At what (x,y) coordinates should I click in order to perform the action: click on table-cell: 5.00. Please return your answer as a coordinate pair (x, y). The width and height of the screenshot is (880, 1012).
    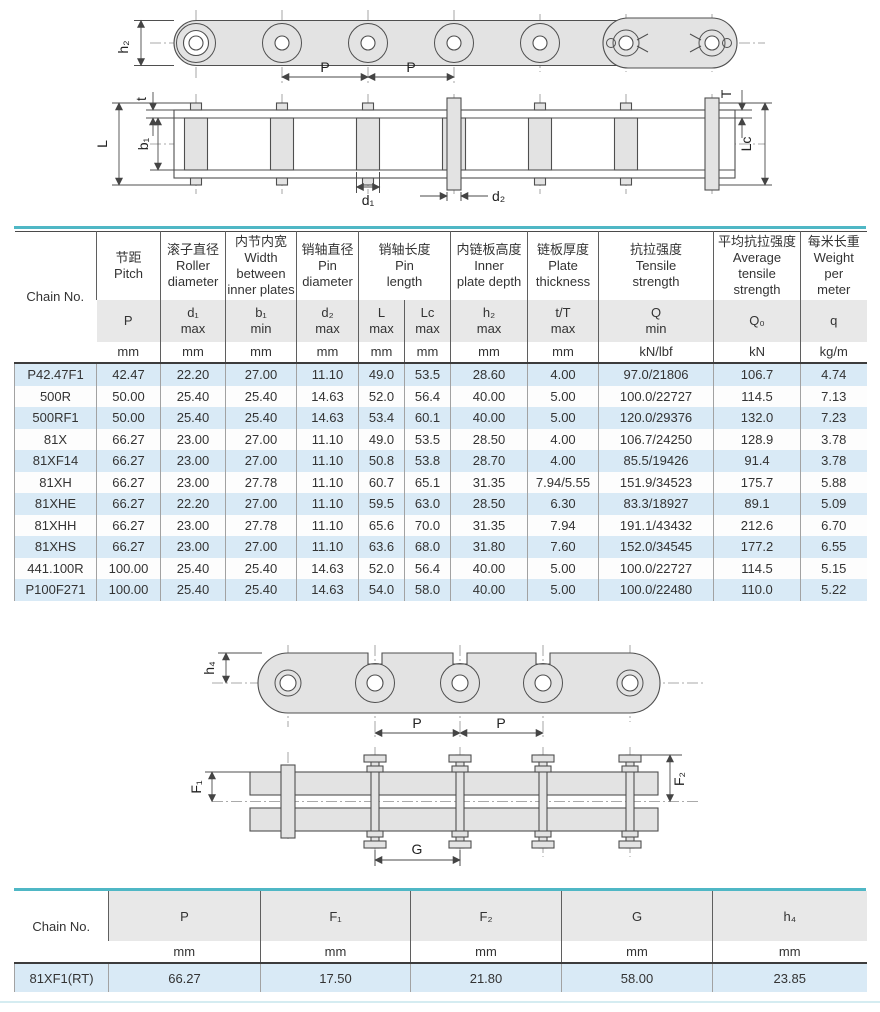
    Looking at the image, I should click on (563, 396).